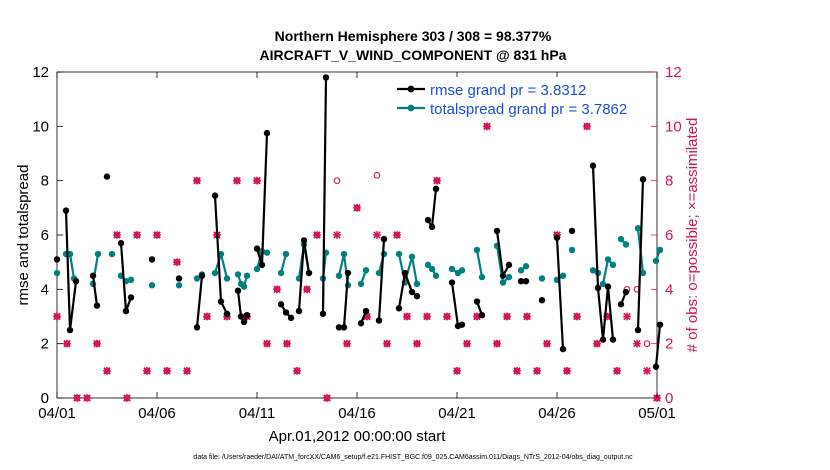  Describe the element at coordinates (45, 398) in the screenshot. I see `y-tick-label-left: 0` at that location.